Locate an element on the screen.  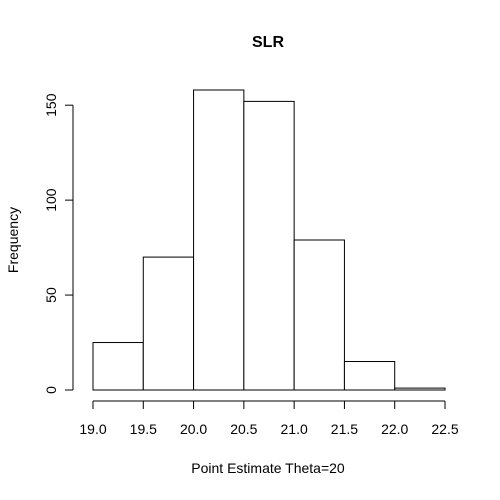
x-tick-label: 22.0 is located at coordinates (394, 429).